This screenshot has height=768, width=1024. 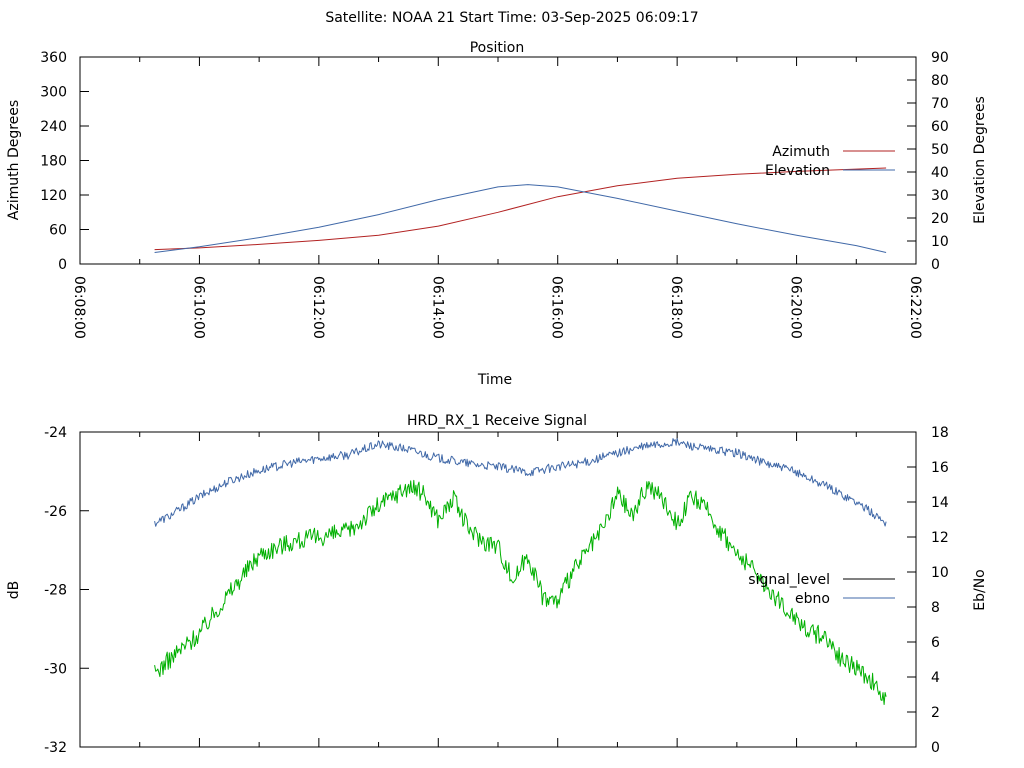 I want to click on receive-db-ticks: -24 -26 -28 -30 -32, so click(x=66, y=590).